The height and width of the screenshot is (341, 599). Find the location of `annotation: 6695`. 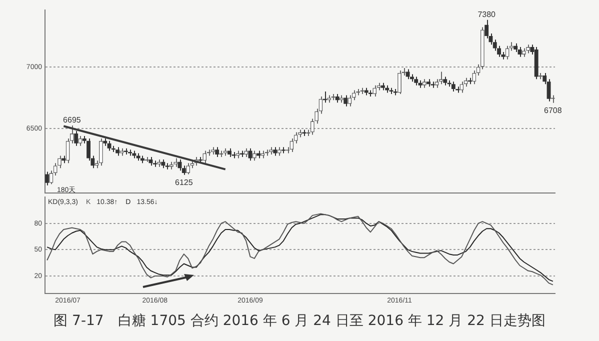

annotation: 6695 is located at coordinates (72, 119).